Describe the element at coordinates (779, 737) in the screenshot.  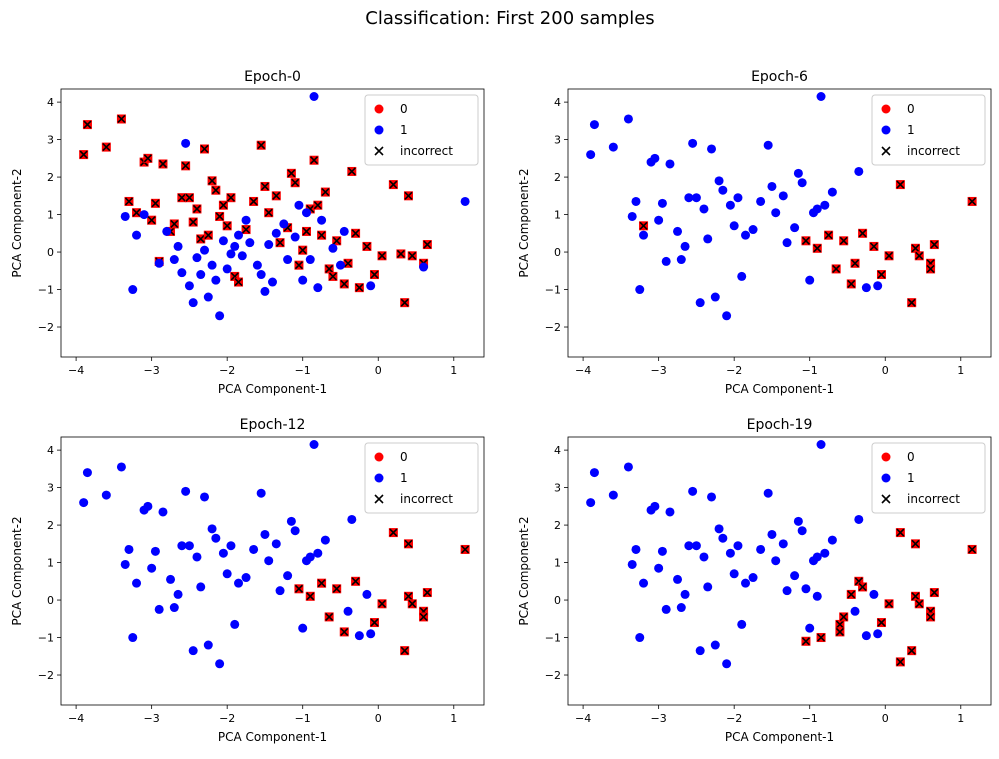
I see `x-axis-label: PCA Component-1` at that location.